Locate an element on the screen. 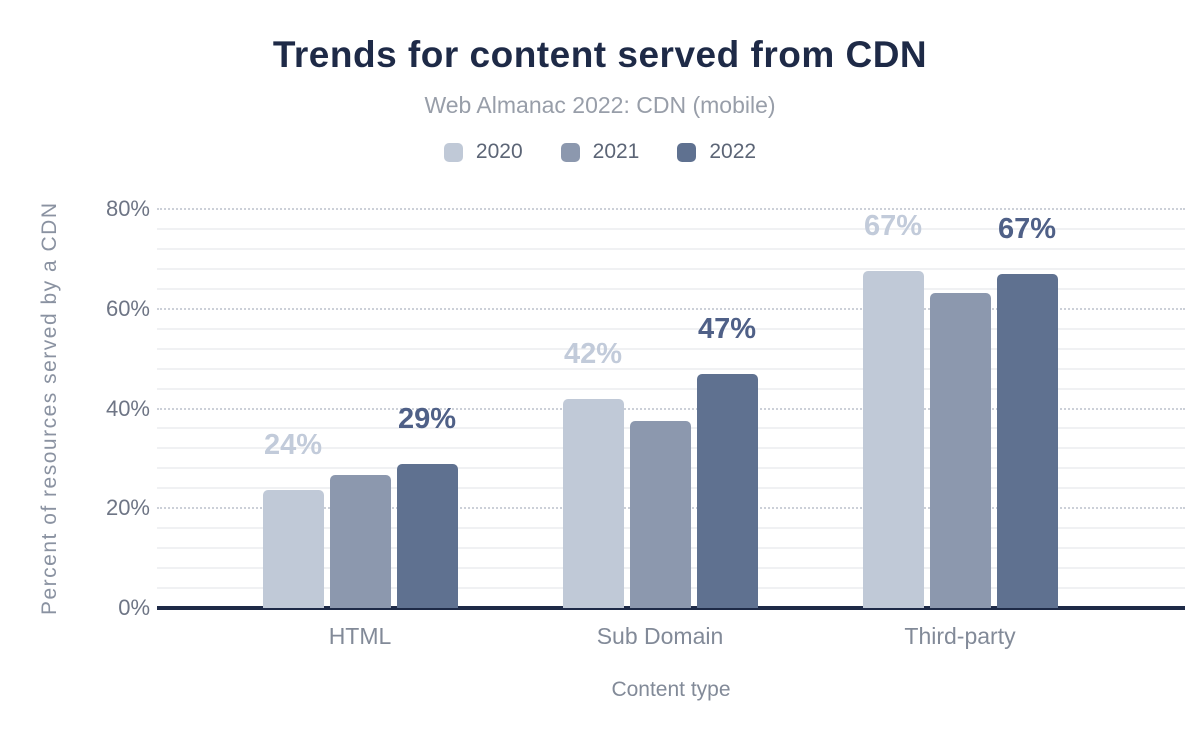 The height and width of the screenshot is (742, 1200). bar-2021-third-party is located at coordinates (960, 450).